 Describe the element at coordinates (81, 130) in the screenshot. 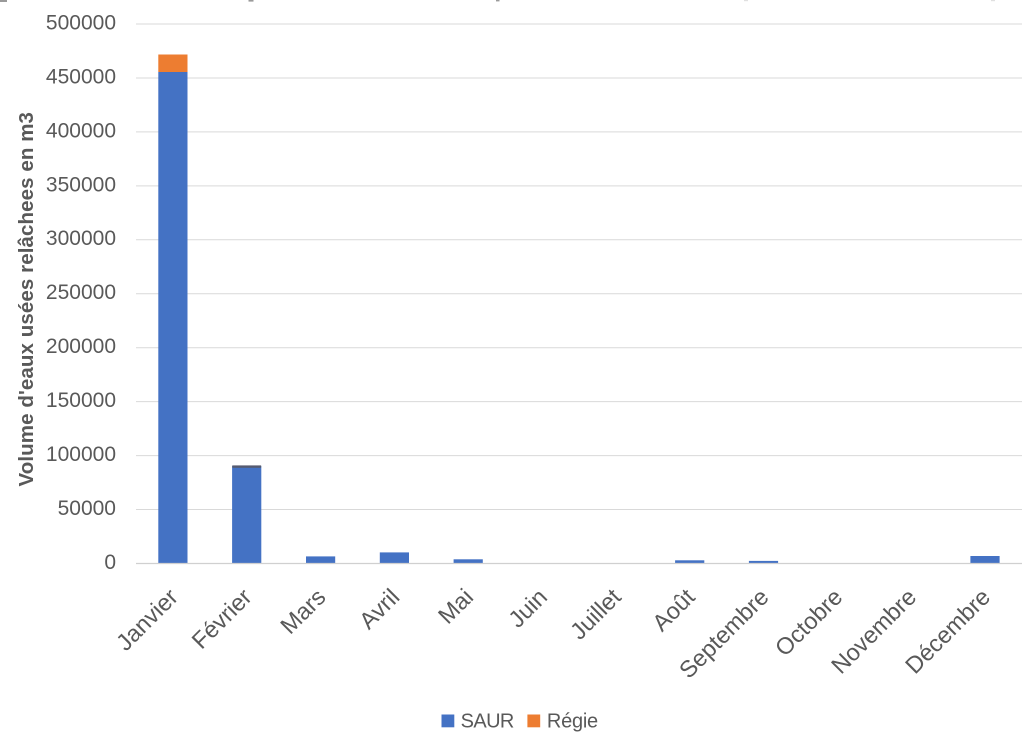

I see `svg-text: 400000` at that location.